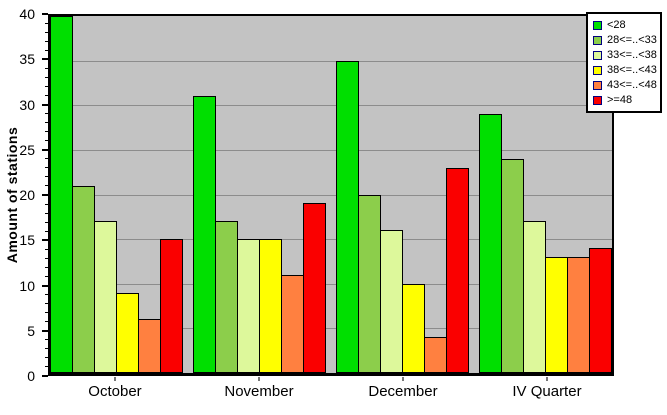 This screenshot has width=667, height=415. Describe the element at coordinates (27, 14) in the screenshot. I see `y-tick-label: 40` at that location.